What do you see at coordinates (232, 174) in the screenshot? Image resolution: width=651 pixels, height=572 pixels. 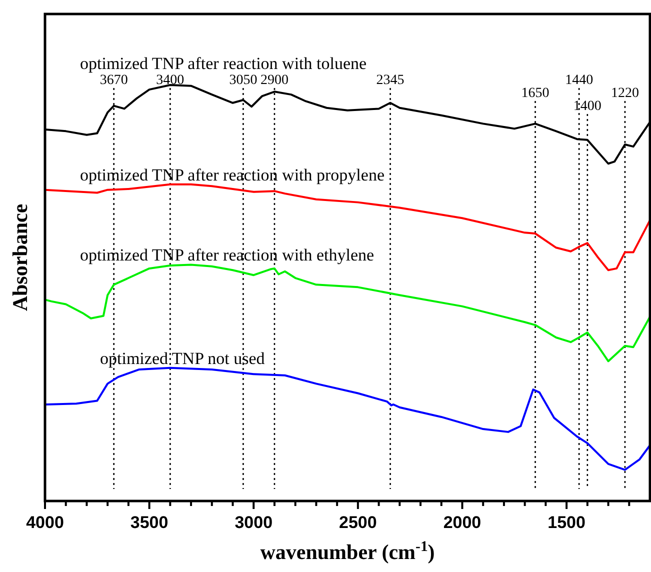 I see `series-label: optimized TNP after reaction with propylene` at bounding box center [232, 174].